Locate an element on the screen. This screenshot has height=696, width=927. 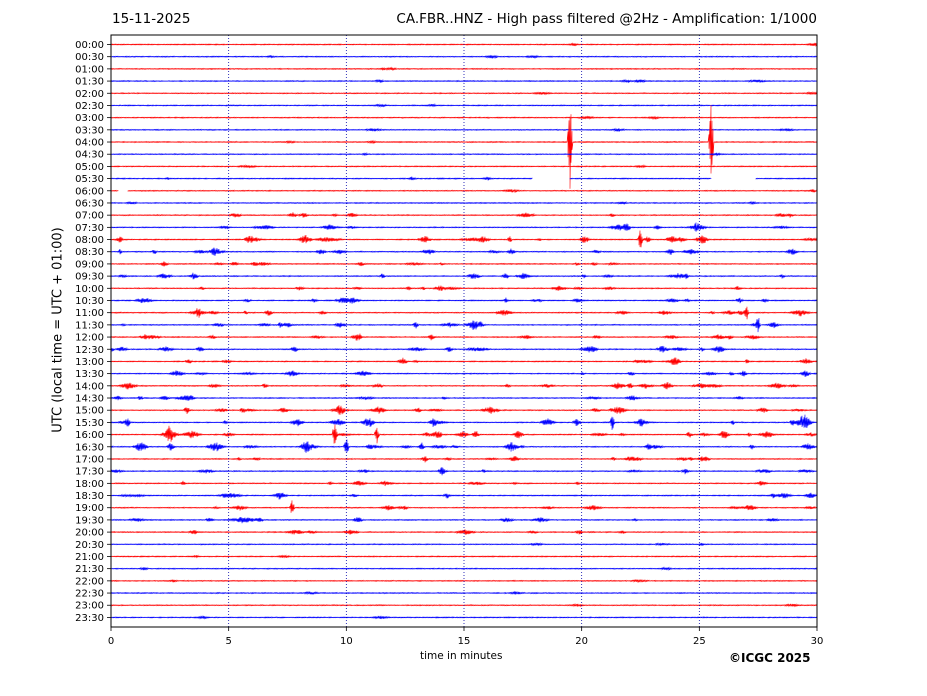
y-tick-label: 18:00 is located at coordinates (89, 484).